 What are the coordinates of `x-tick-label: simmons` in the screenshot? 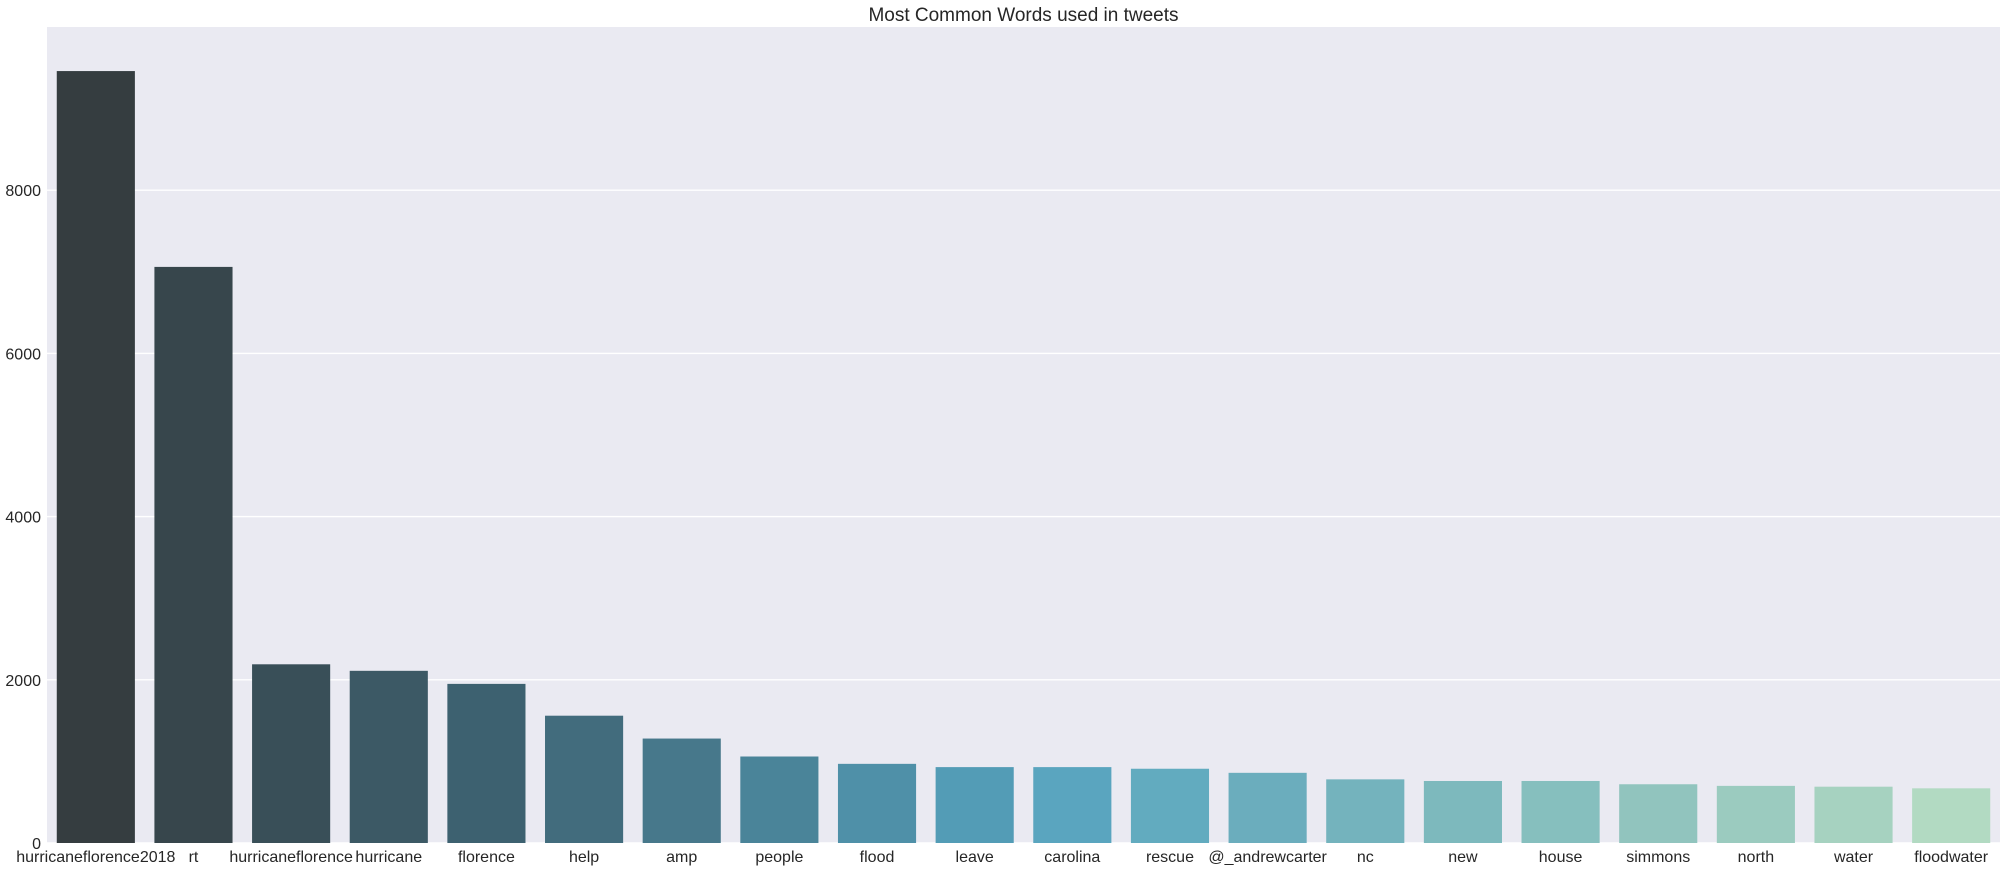 It's located at (1658, 857).